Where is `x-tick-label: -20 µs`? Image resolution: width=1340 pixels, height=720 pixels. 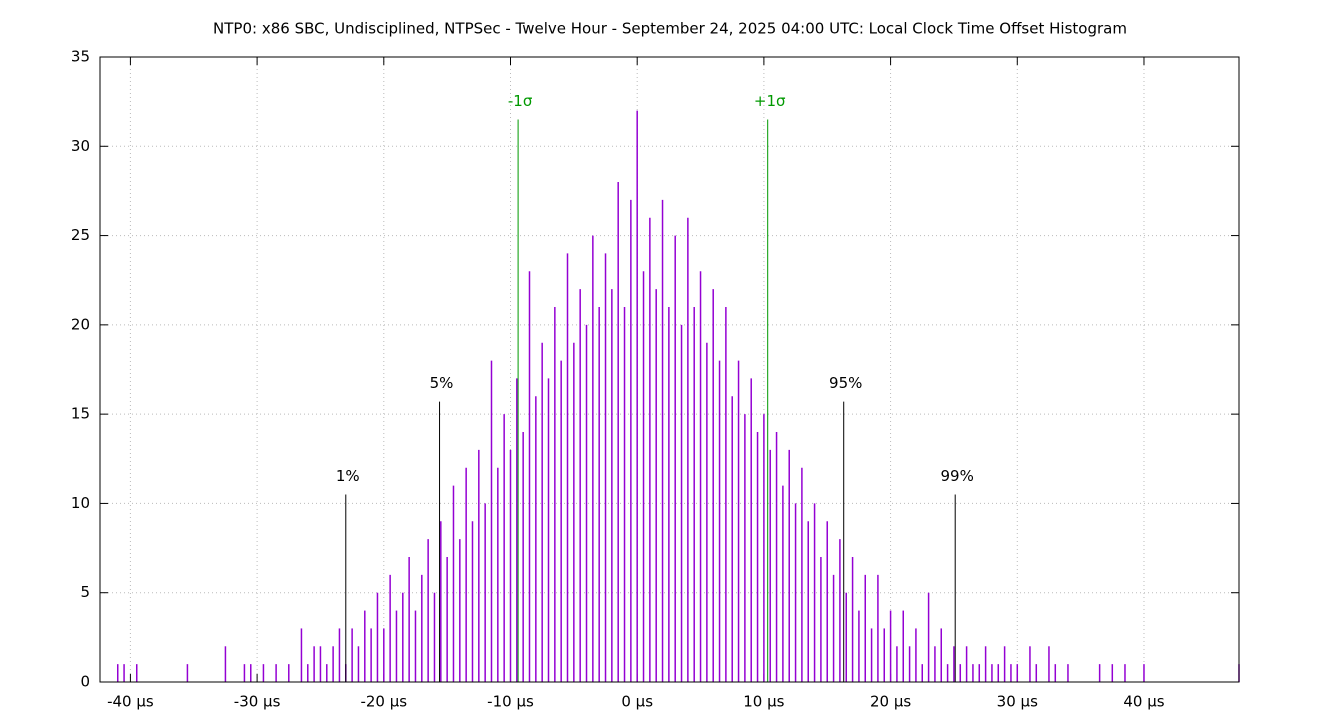 x-tick-label: -20 µs is located at coordinates (383, 702).